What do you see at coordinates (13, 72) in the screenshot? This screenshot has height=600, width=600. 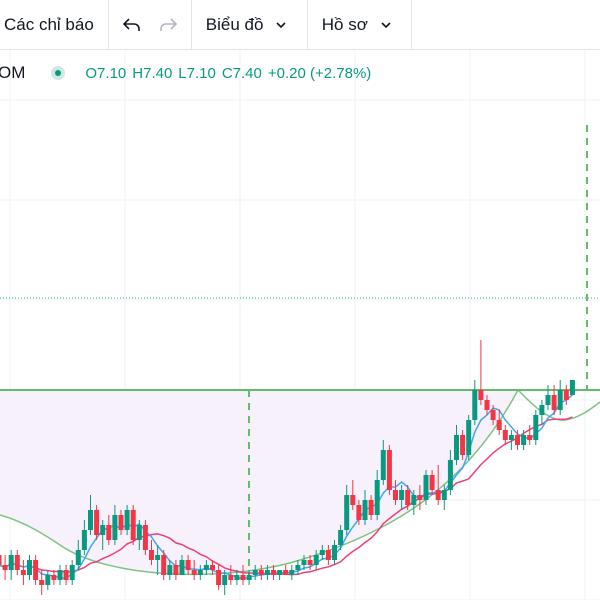 I see `symbol-name: OM` at bounding box center [13, 72].